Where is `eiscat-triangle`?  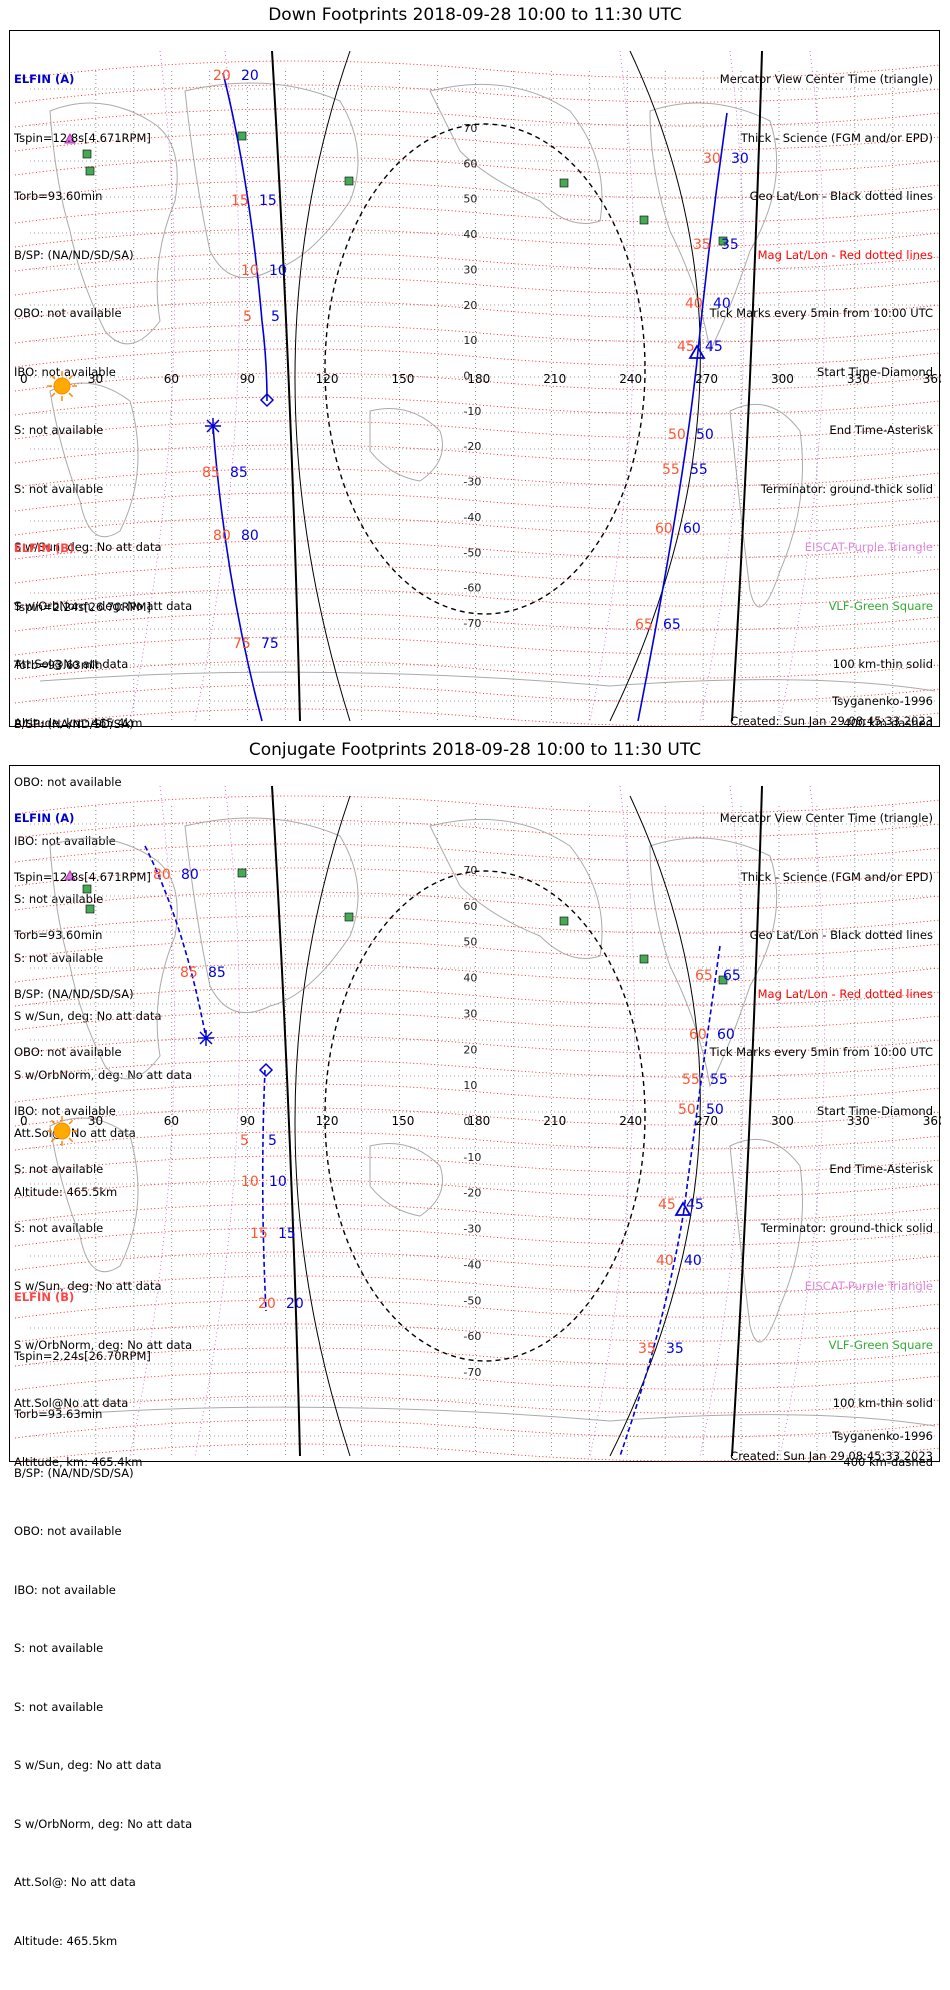 eiscat-triangle is located at coordinates (70, 875).